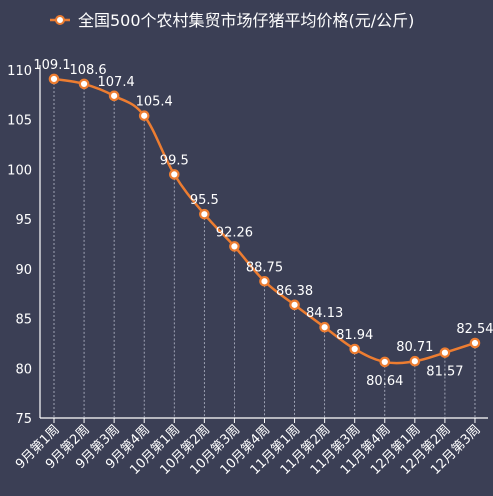 The height and width of the screenshot is (496, 493). What do you see at coordinates (204, 200) in the screenshot?
I see `data-label: 95.5` at bounding box center [204, 200].